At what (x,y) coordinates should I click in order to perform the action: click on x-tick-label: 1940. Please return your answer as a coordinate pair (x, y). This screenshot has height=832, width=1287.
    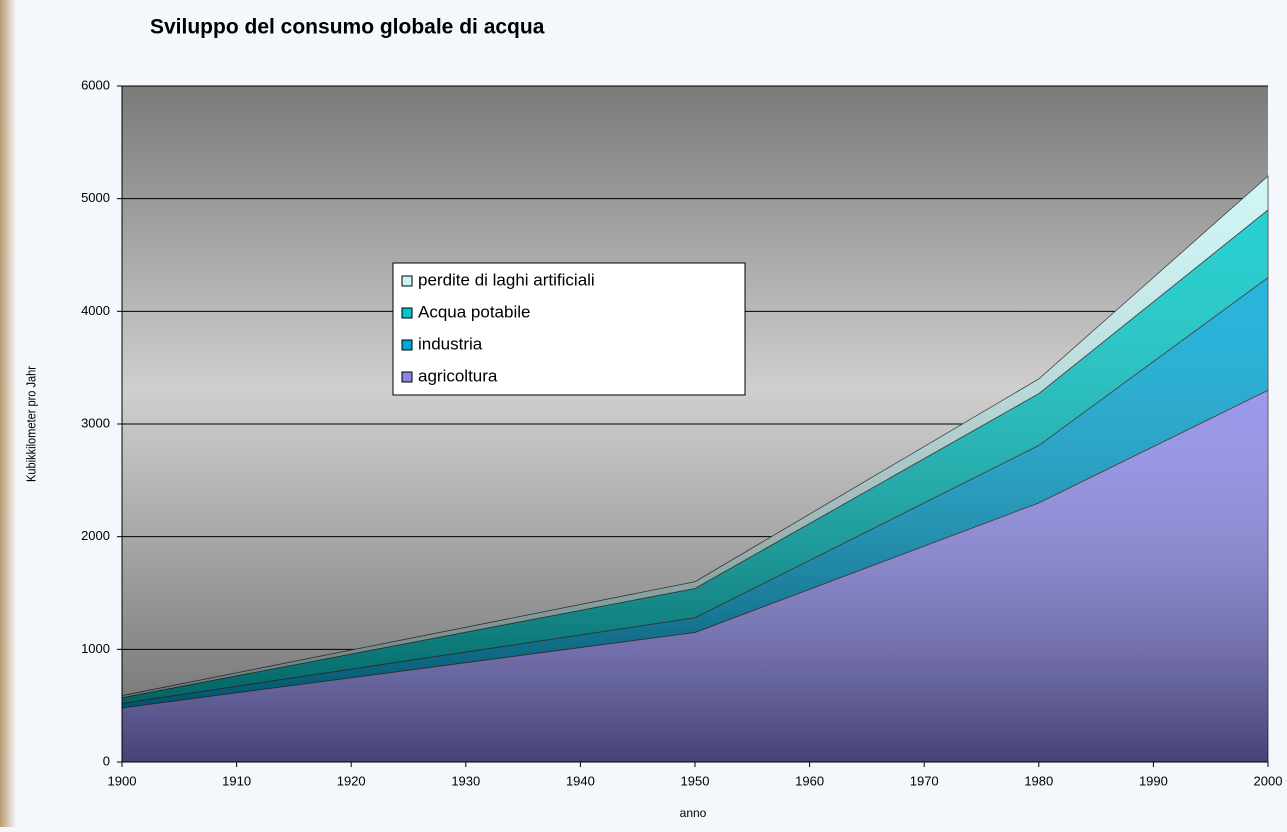
    Looking at the image, I should click on (580, 780).